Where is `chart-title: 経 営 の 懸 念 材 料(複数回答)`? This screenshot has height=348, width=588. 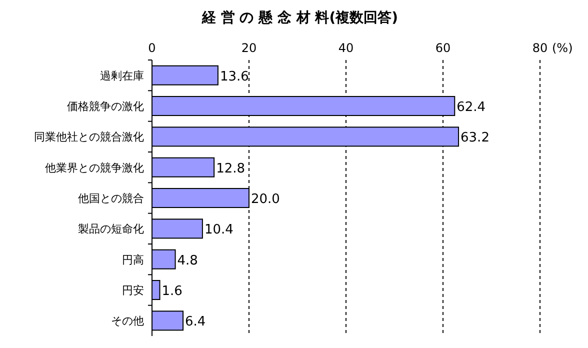
chart-title: 経 営 の 懸 念 材 料(複数回答) is located at coordinates (299, 17).